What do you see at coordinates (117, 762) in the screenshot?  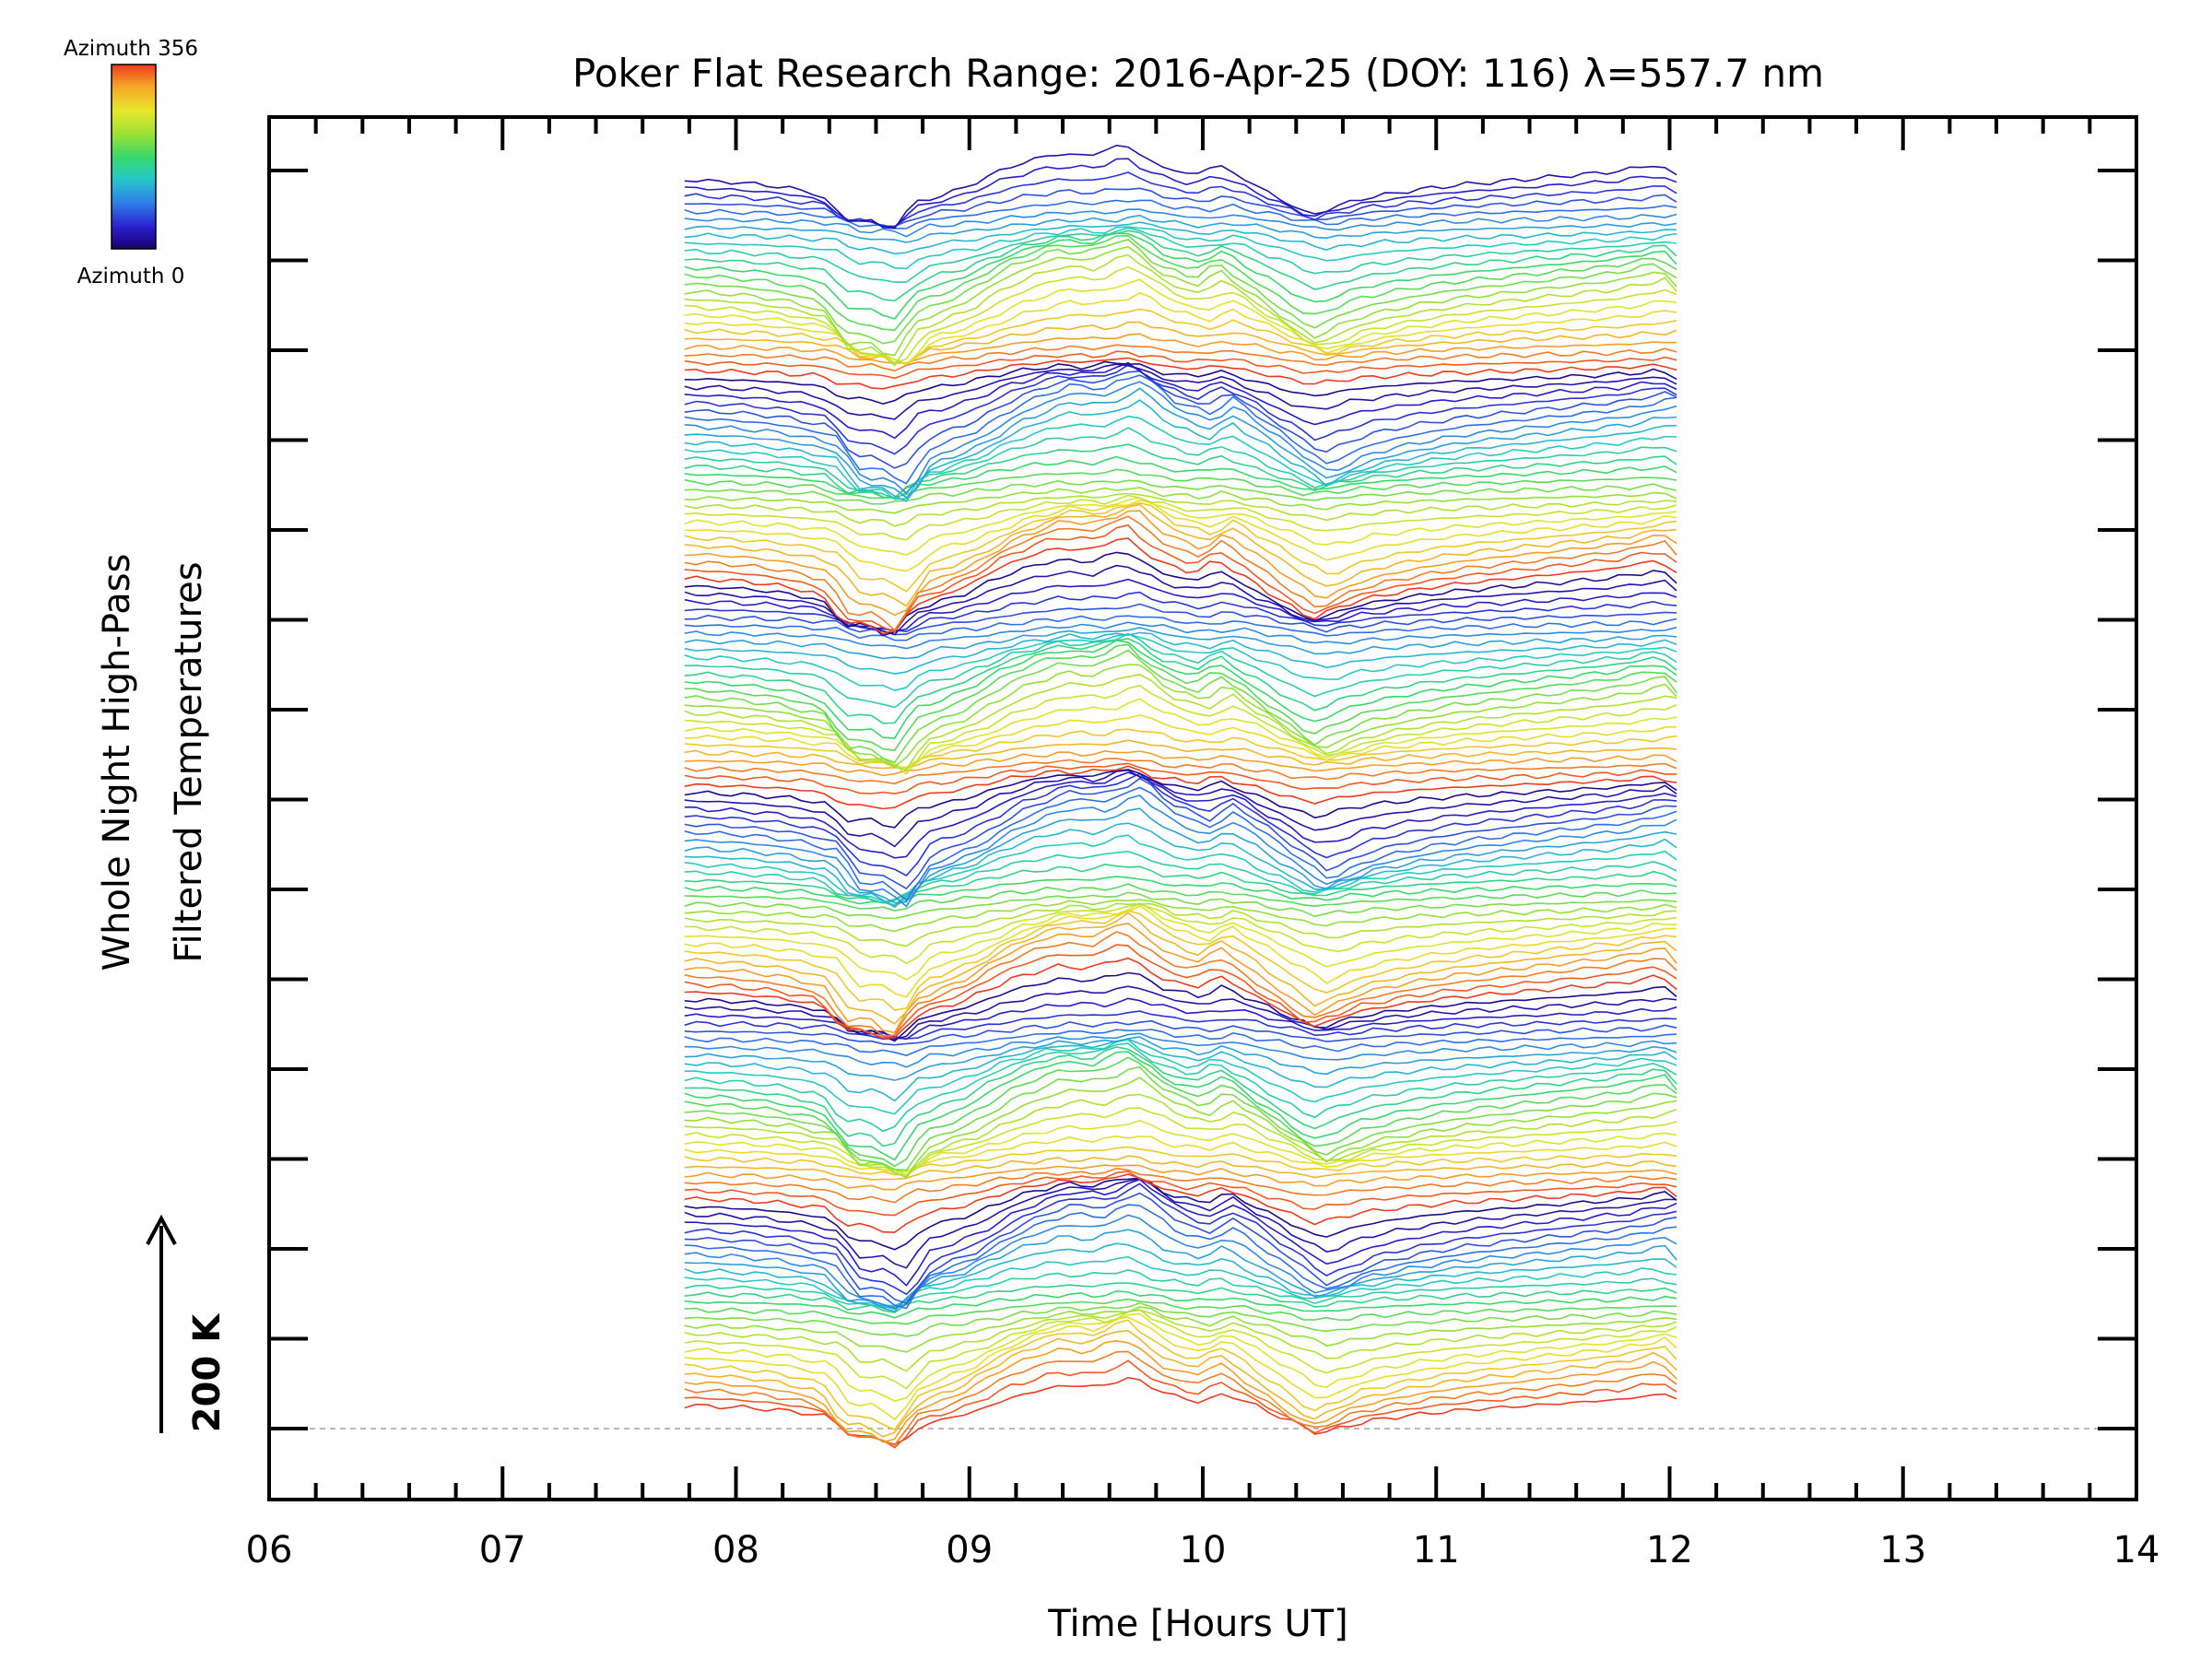 I see `y-axis-label-line1: Whole Night High-Pass` at bounding box center [117, 762].